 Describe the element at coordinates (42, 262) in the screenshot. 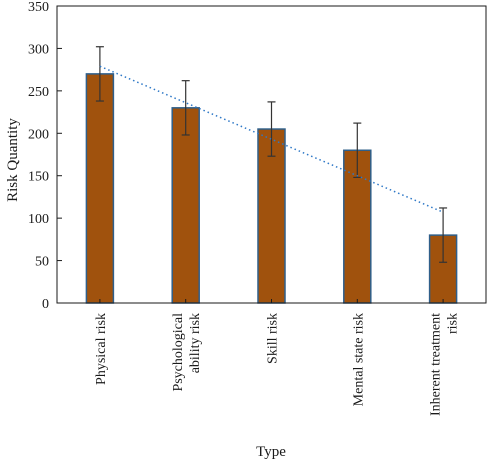

I see `y-tick-label: 50` at that location.